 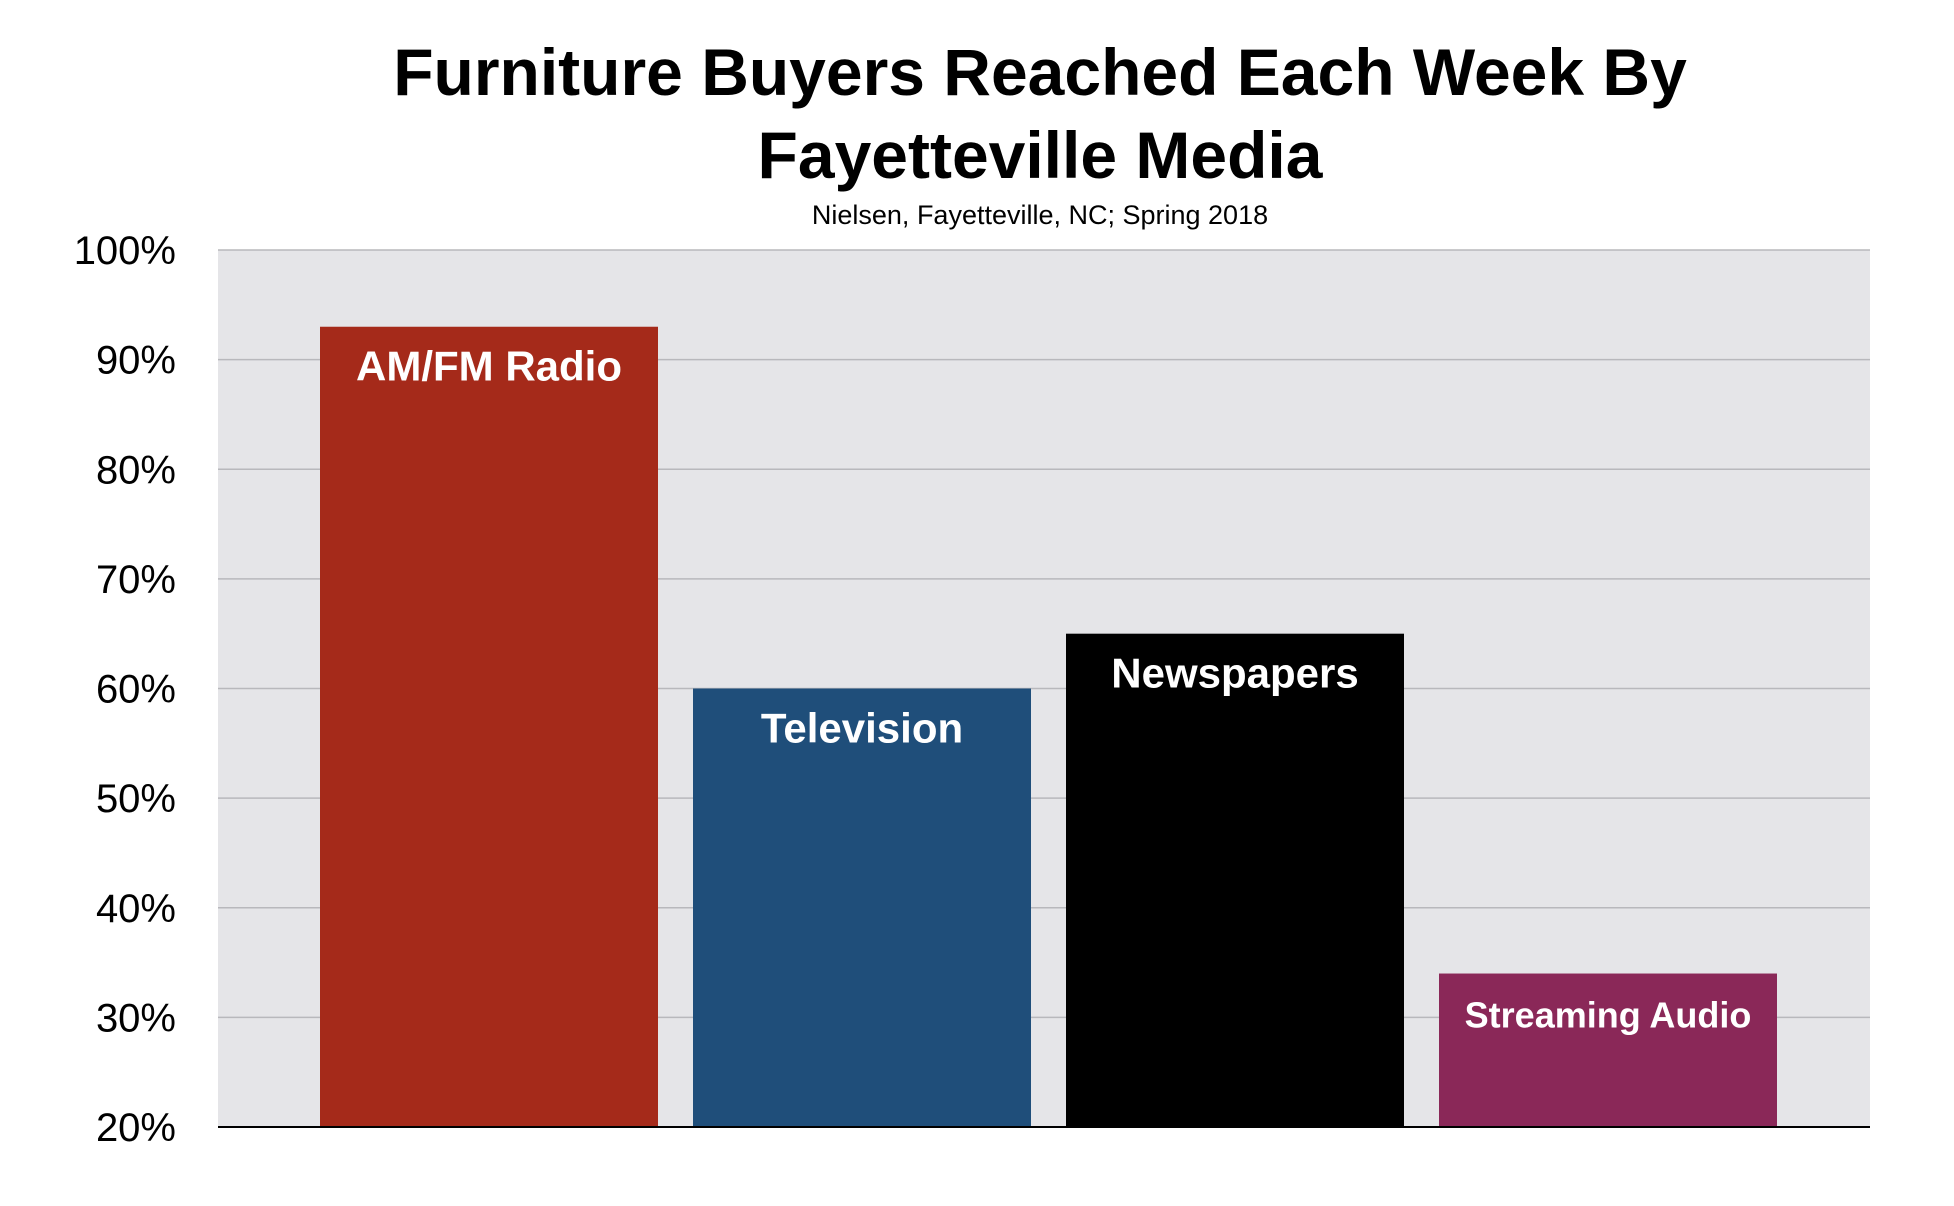 What do you see at coordinates (136, 470) in the screenshot?
I see `y-tick-label: 80%` at bounding box center [136, 470].